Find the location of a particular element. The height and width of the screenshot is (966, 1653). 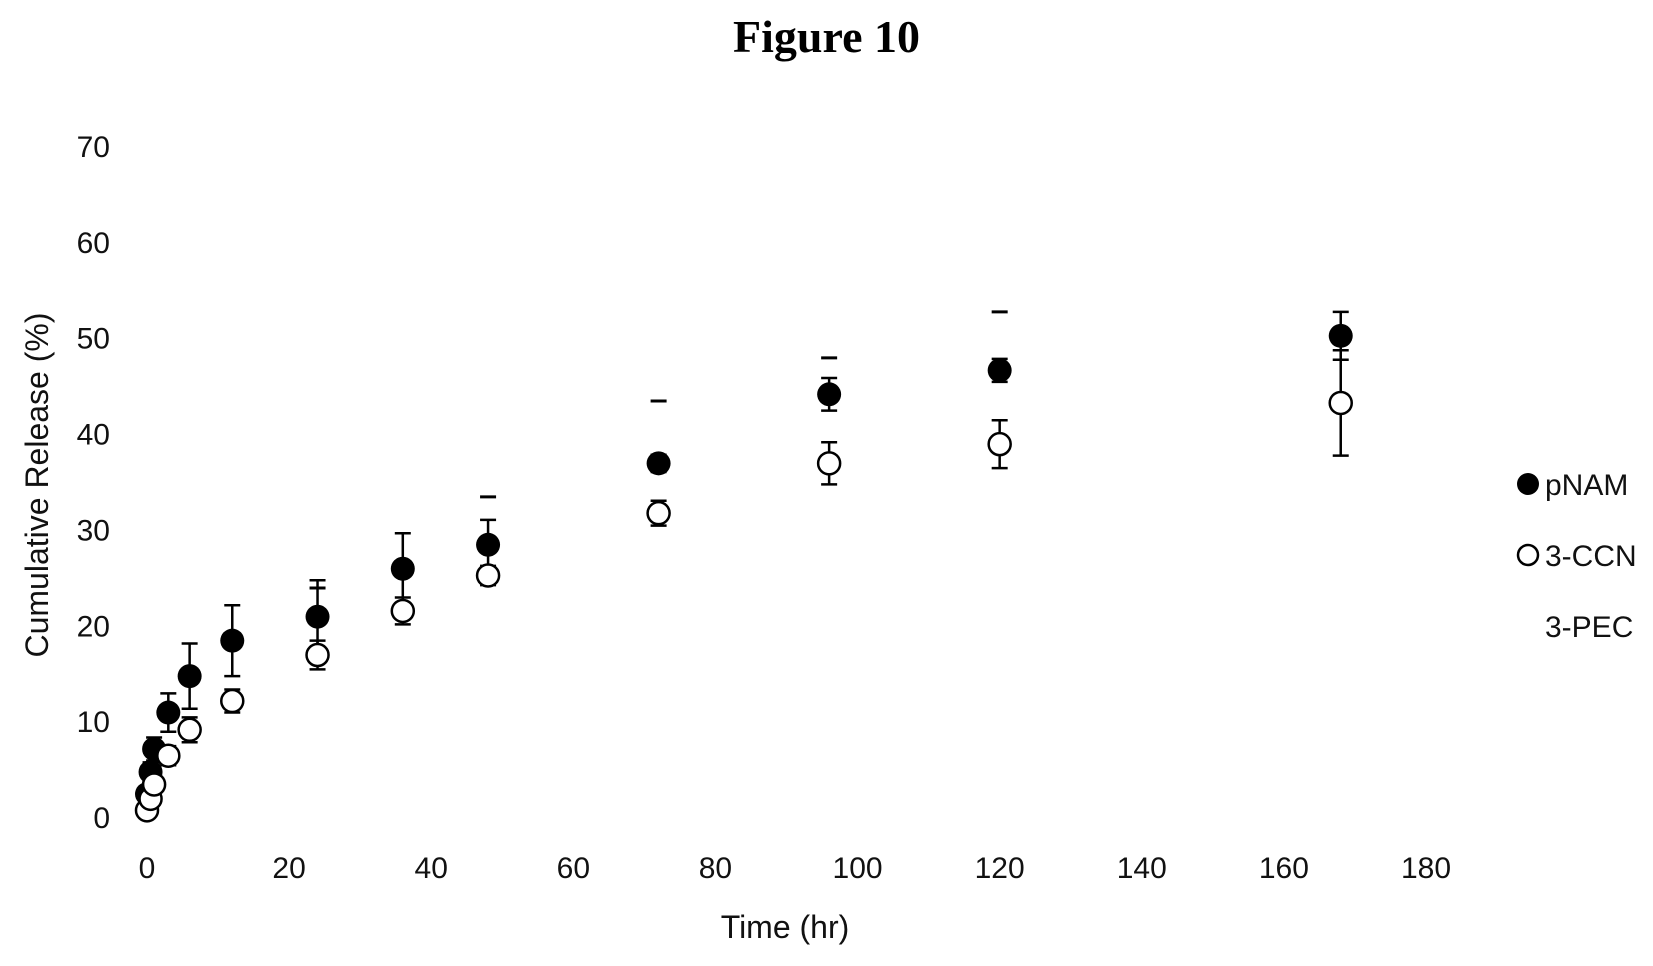

y-tick-label: 10 is located at coordinates (93, 722).